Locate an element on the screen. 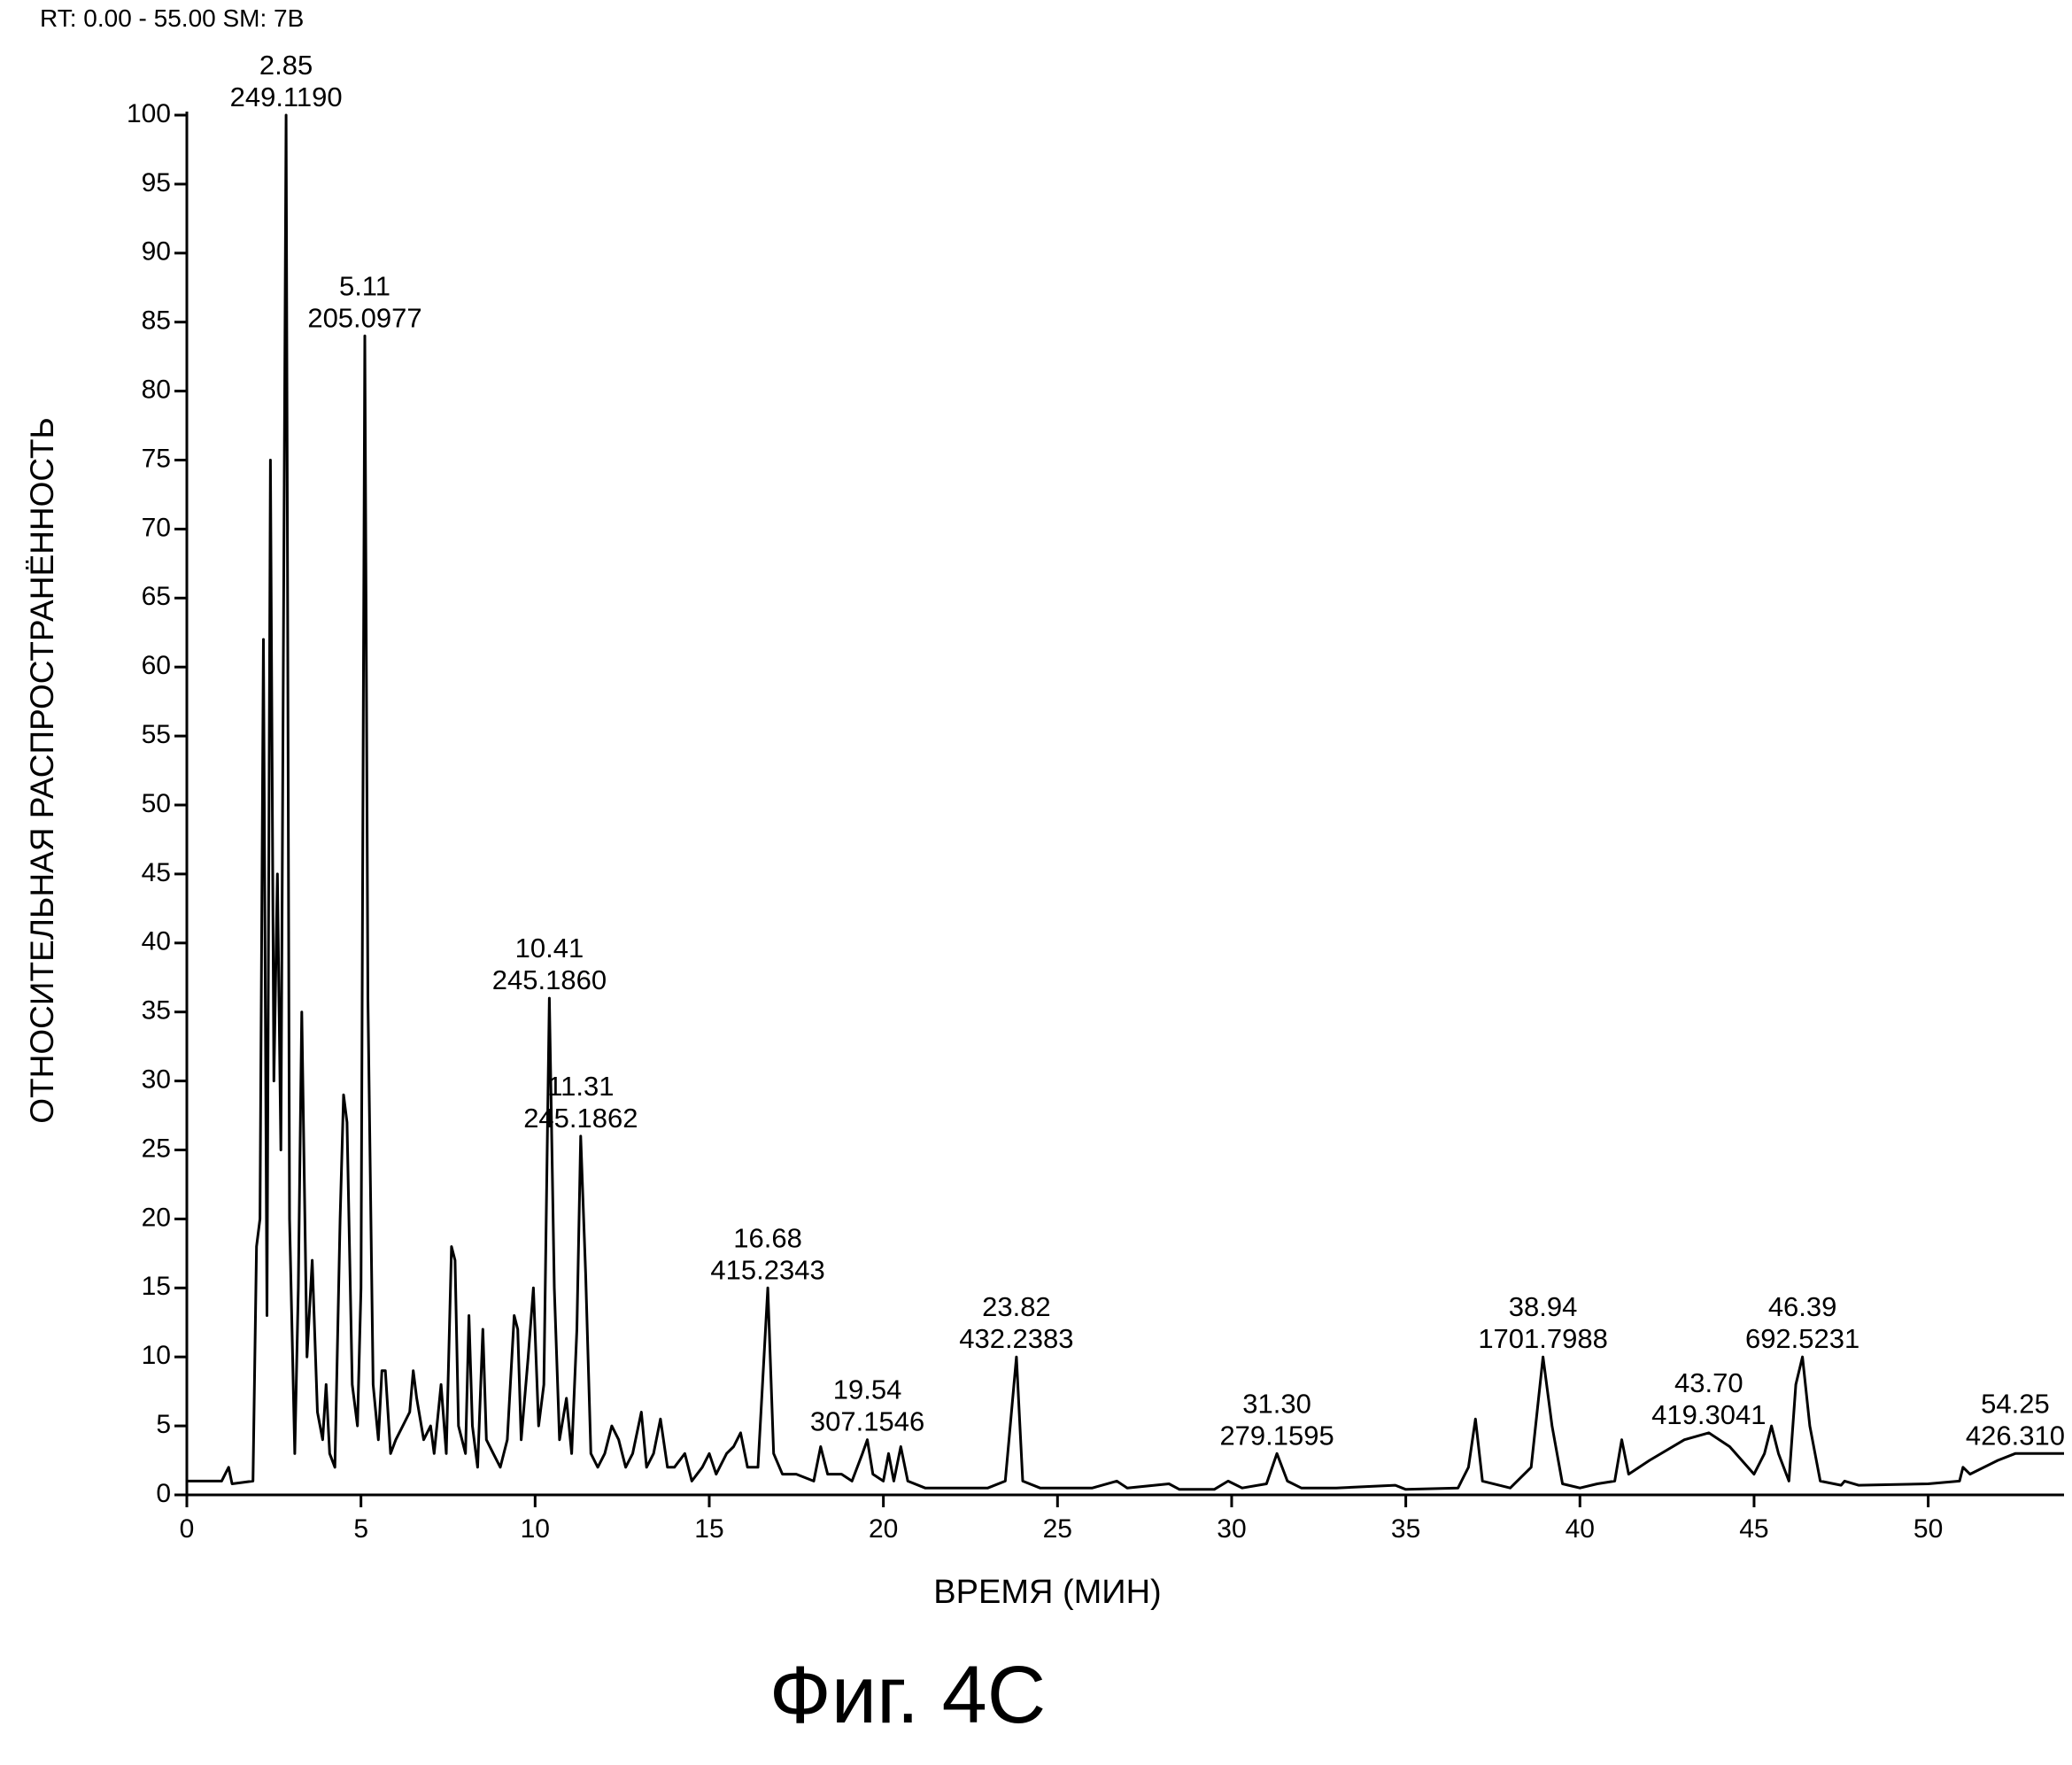 This screenshot has height=1765, width=2072. peak-rt-label: 31.30 is located at coordinates (1276, 1403).